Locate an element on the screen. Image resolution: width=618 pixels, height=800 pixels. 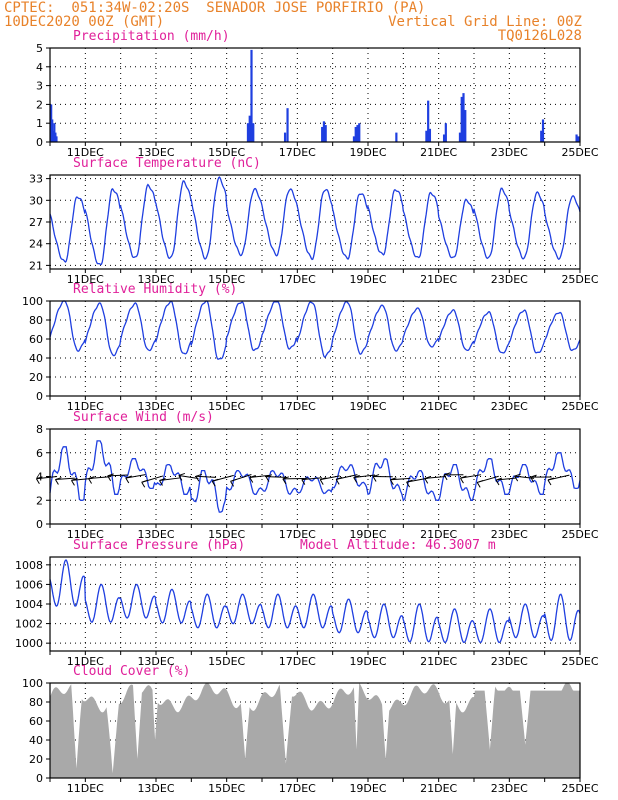
panel-subtitle: Model Altitude: 46.3007 m is located at coordinates (398, 545).